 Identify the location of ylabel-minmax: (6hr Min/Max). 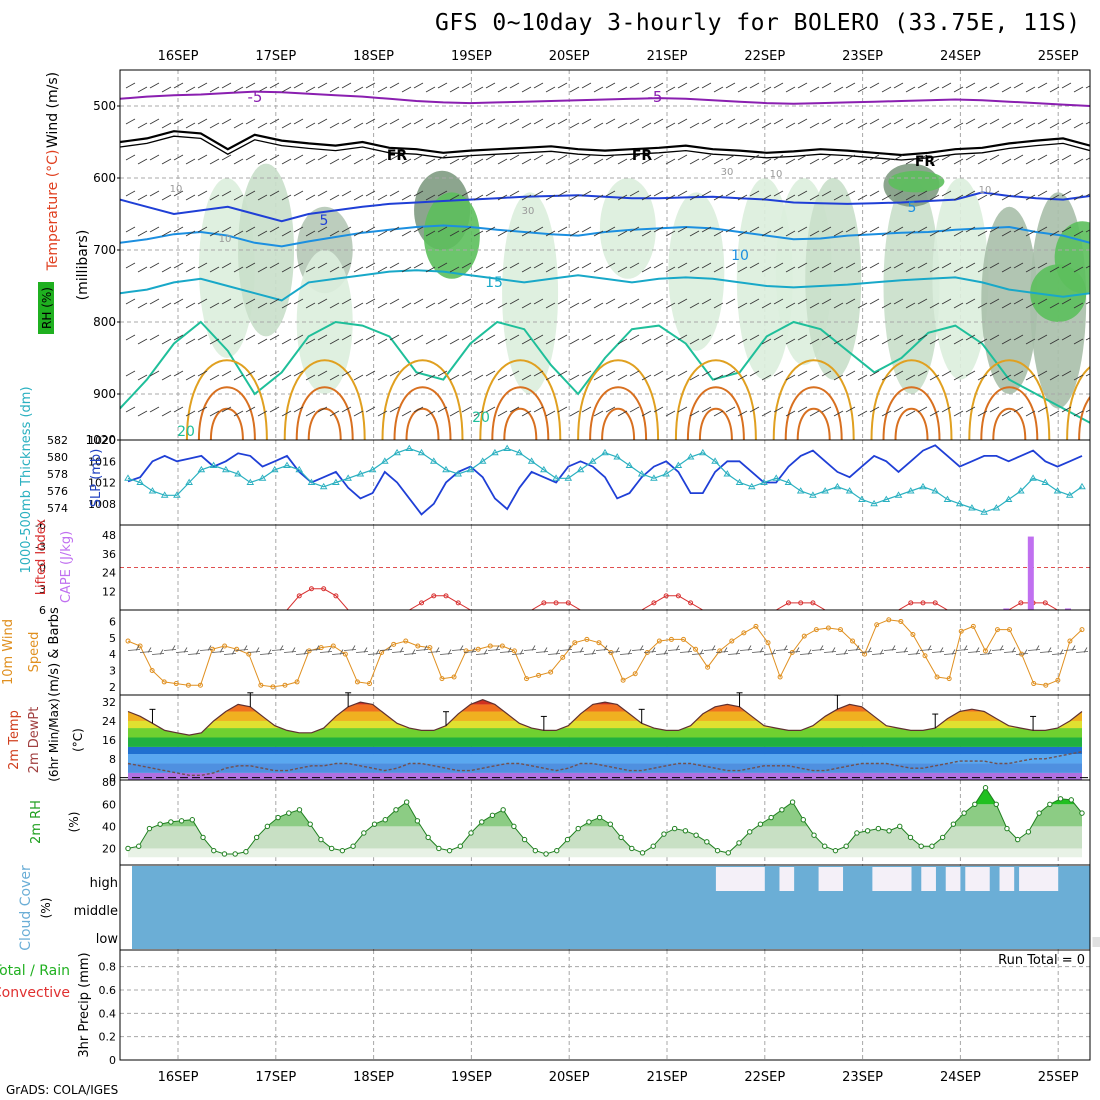
(54, 740).